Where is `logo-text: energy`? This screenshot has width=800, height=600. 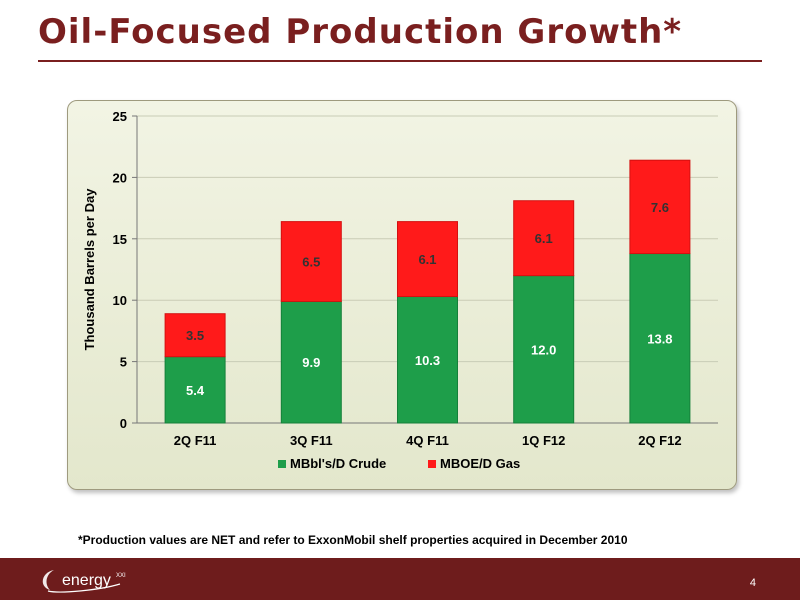
logo-text: energy is located at coordinates (86, 580).